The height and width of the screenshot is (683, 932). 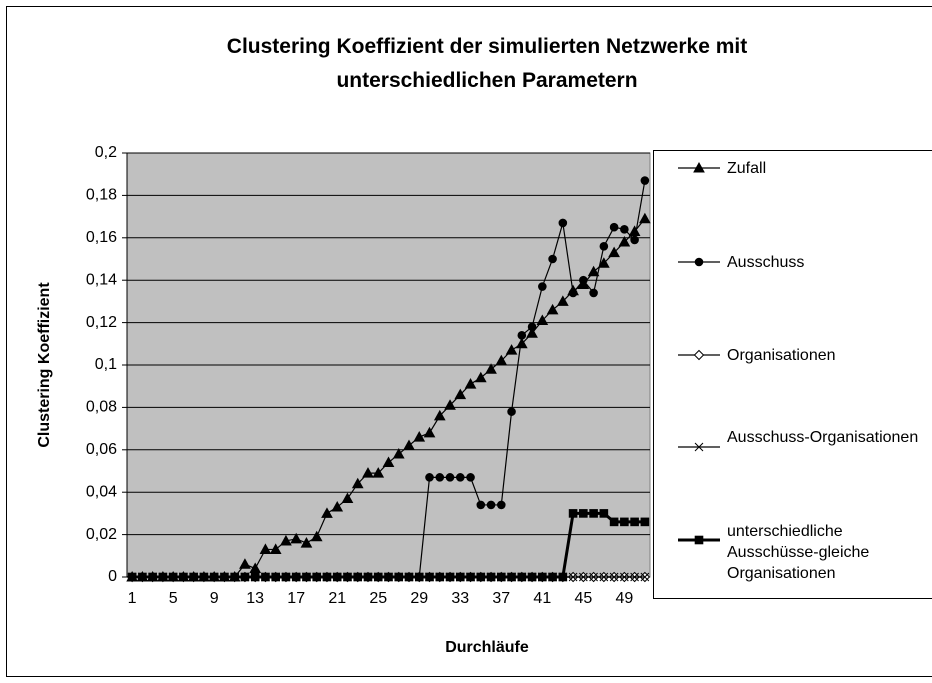 I want to click on legend-label: Ausschuss-Organisationen, so click(x=823, y=437).